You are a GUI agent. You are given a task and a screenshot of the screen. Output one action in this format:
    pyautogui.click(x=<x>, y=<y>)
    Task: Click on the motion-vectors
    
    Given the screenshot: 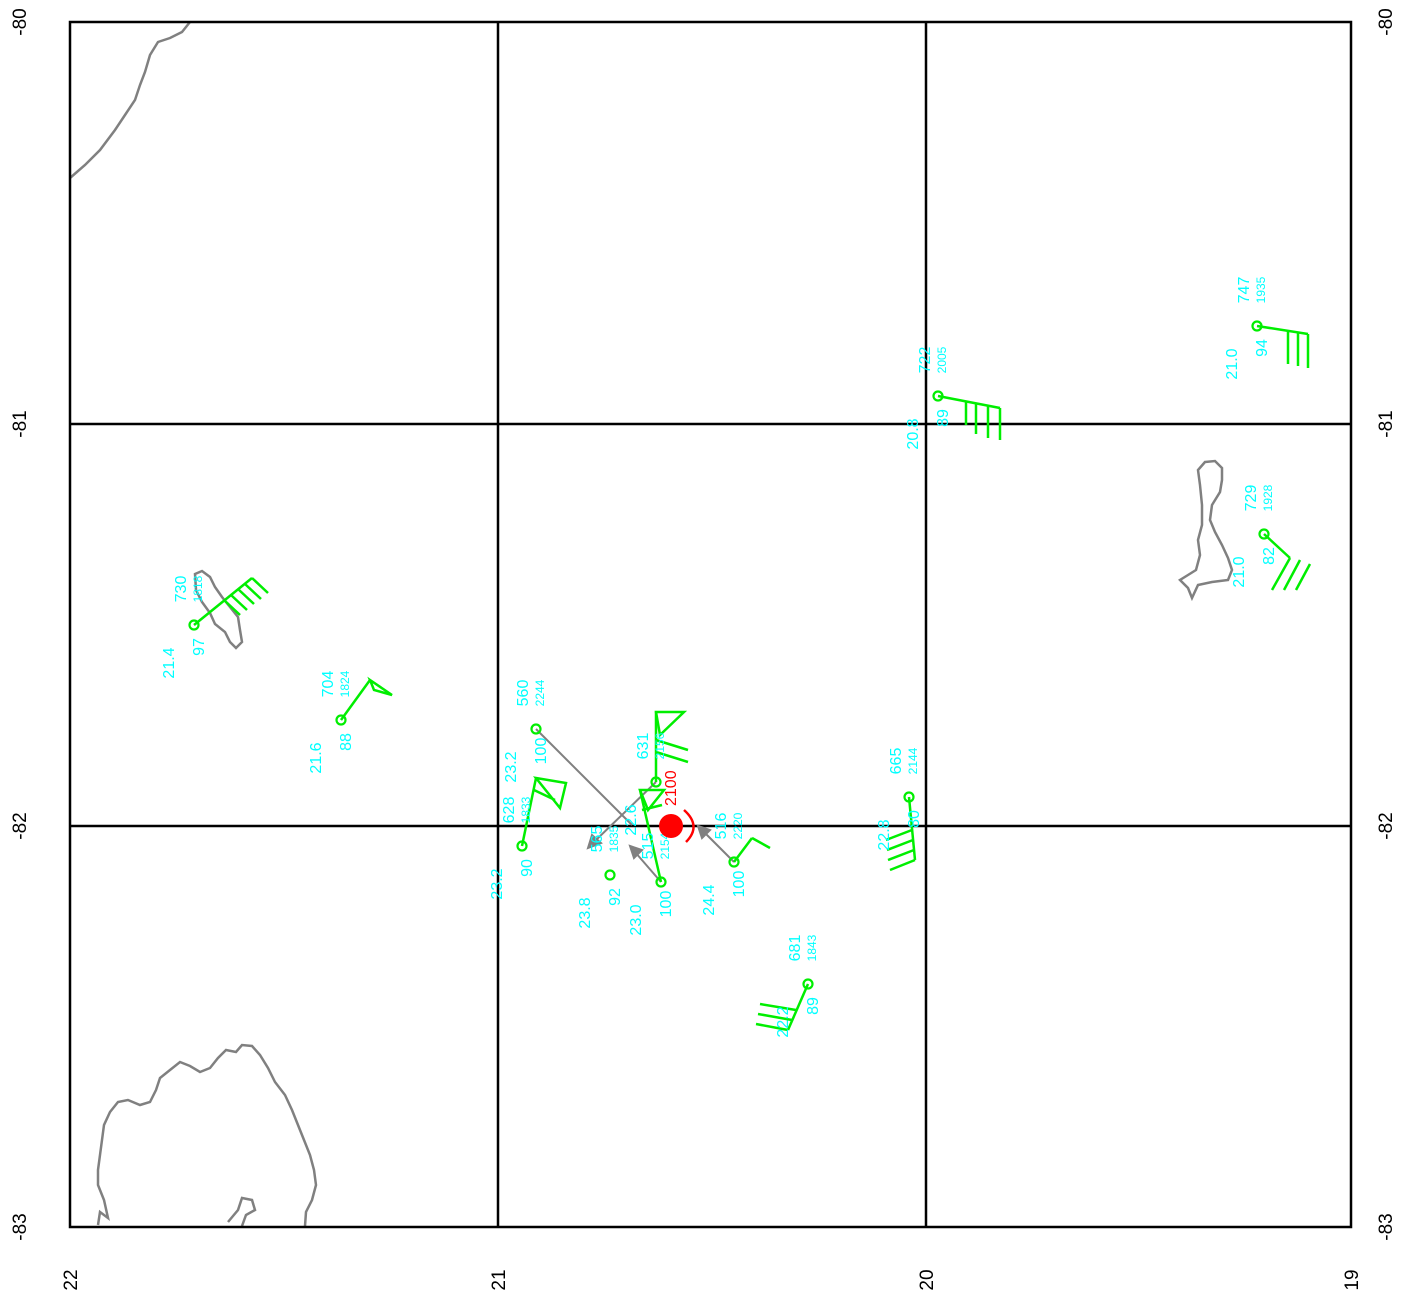 What is the action you would take?
    pyautogui.click(x=635, y=805)
    